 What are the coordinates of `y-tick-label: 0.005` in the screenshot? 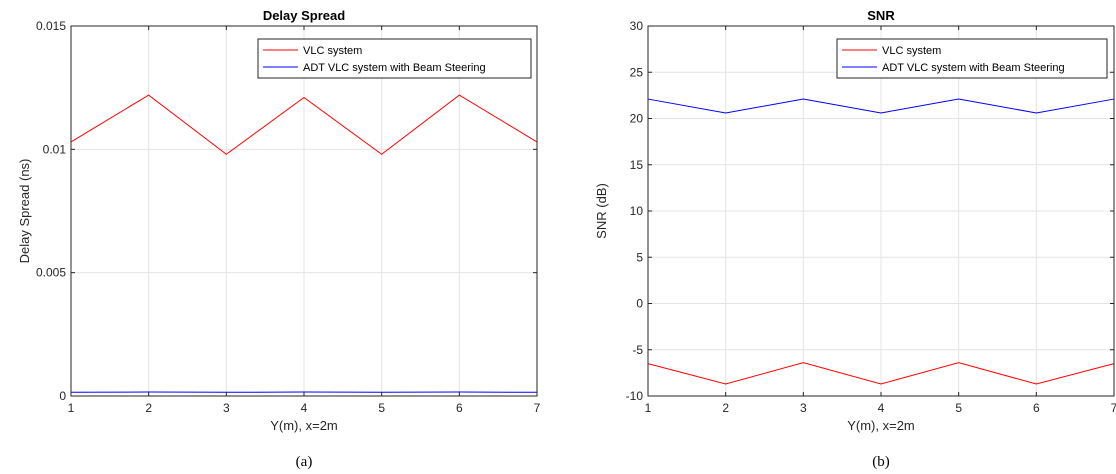 It's located at (51, 273).